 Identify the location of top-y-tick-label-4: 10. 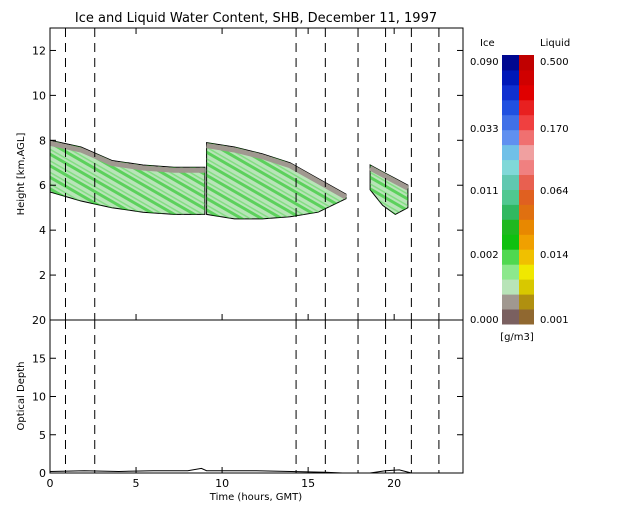
(39, 95).